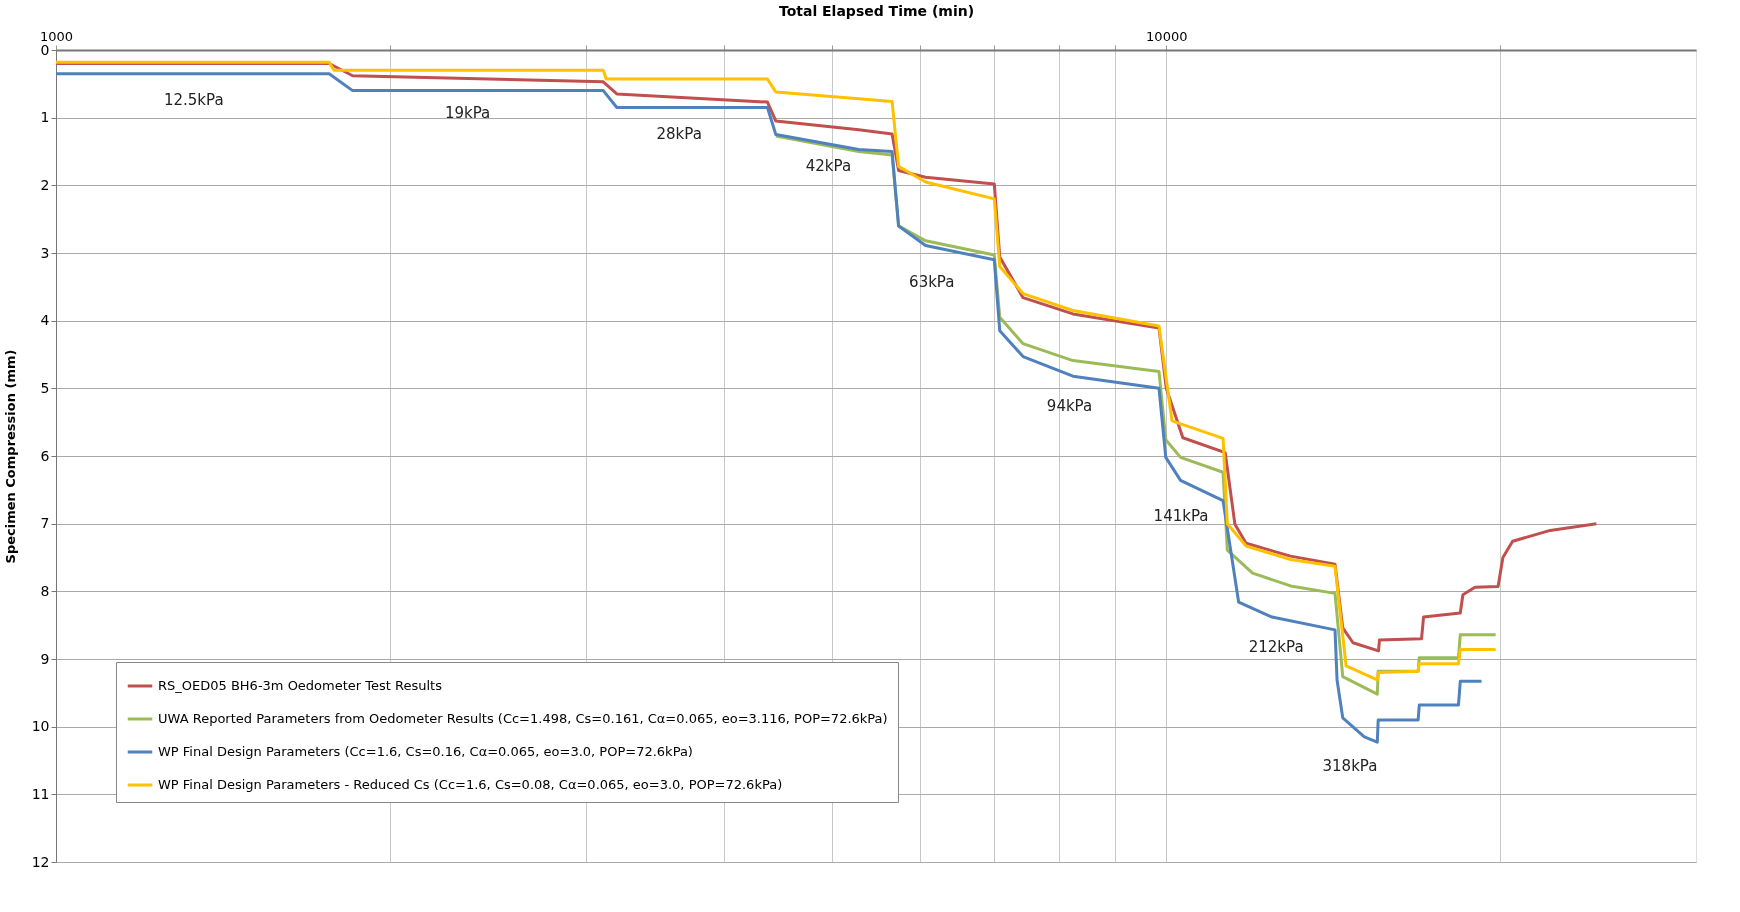 The image size is (1740, 912). I want to click on annotation: 94kPa, so click(1069, 405).